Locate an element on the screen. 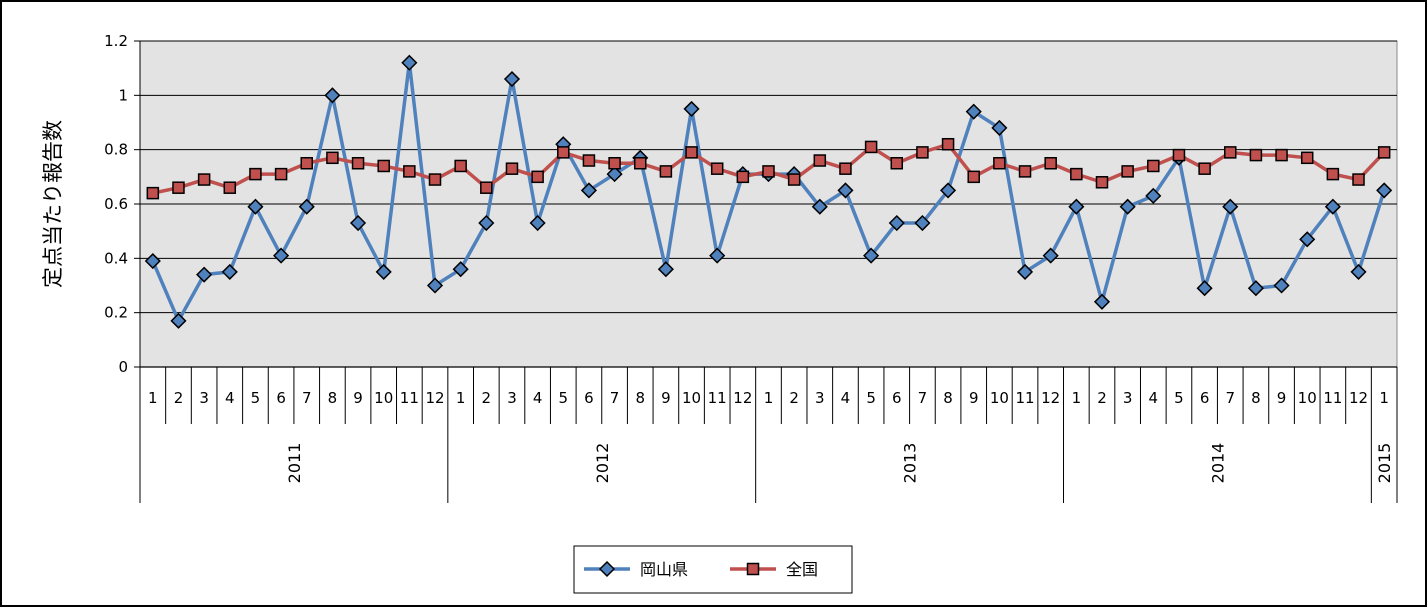 Image resolution: width=1427 pixels, height=611 pixels. legend-label-2: 全国 is located at coordinates (802, 569).